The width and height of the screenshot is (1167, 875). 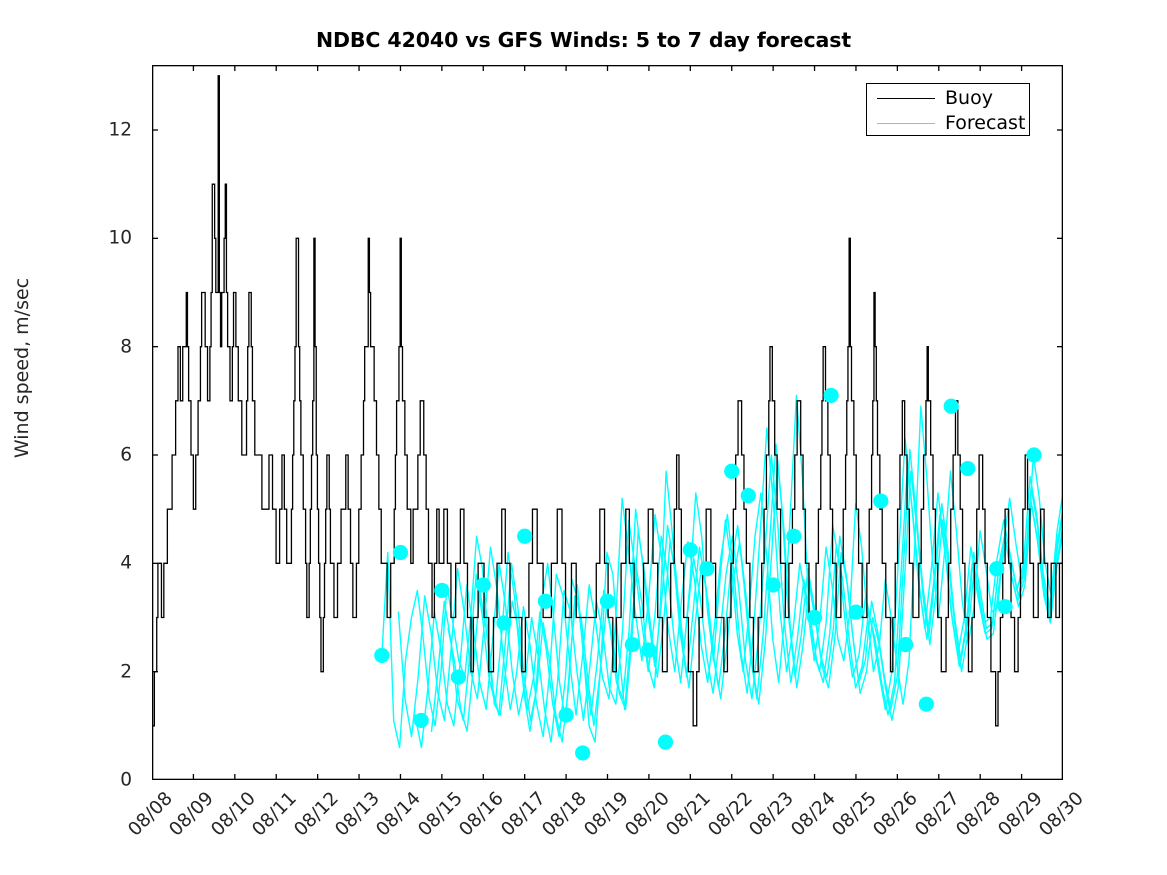 What do you see at coordinates (689, 814) in the screenshot?
I see `x-tick-label: 08/21` at bounding box center [689, 814].